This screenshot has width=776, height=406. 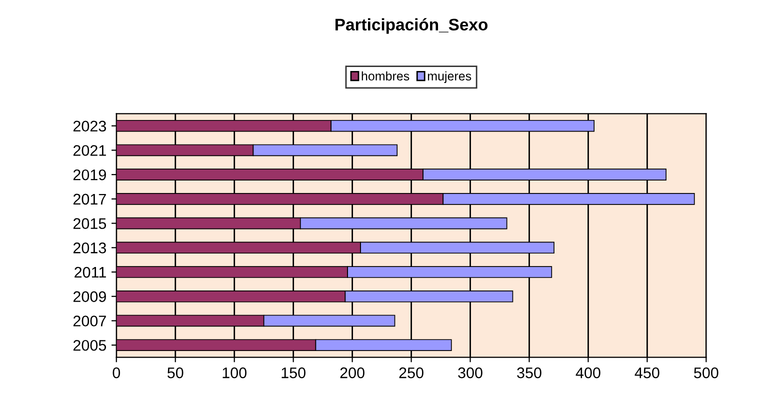 What do you see at coordinates (450, 77) in the screenshot?
I see `legend-label: mujeres` at bounding box center [450, 77].